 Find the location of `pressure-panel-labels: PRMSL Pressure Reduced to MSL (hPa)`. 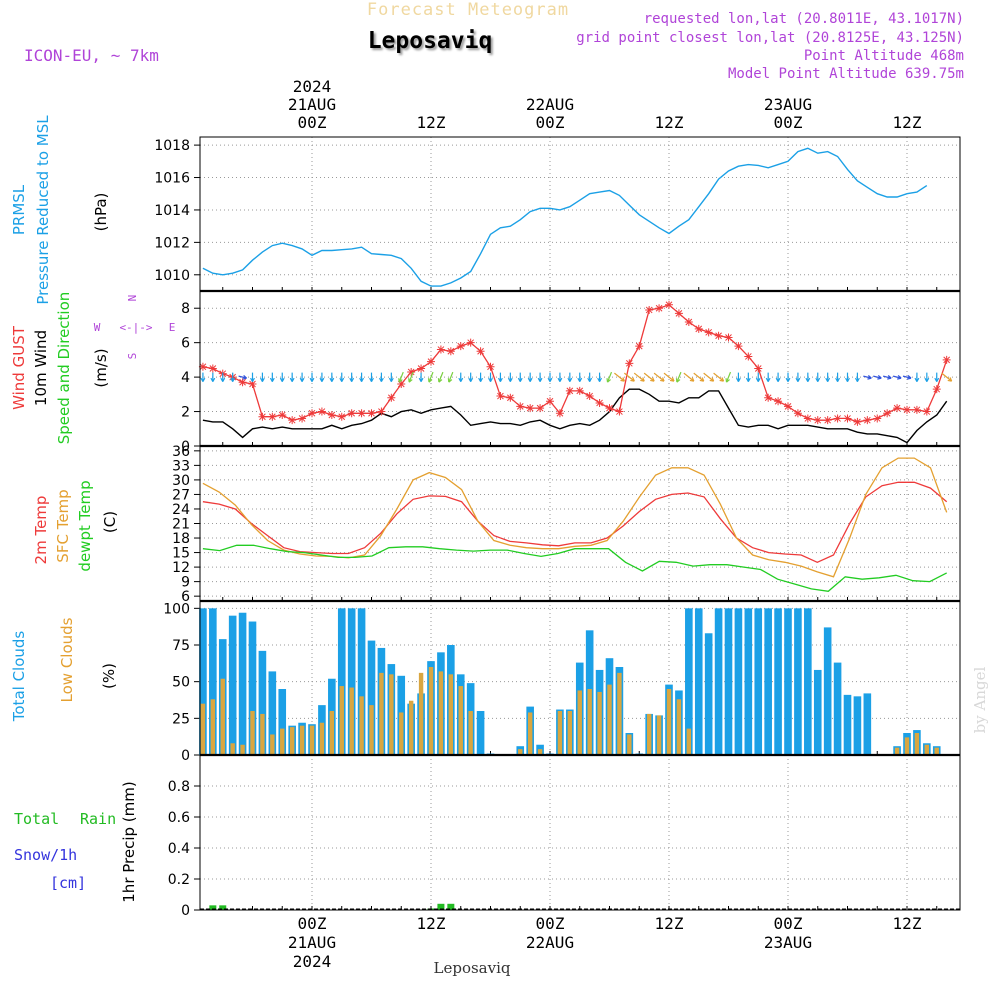

pressure-panel-labels: PRMSL Pressure Reduced to MSL (hPa) is located at coordinates (60, 210).